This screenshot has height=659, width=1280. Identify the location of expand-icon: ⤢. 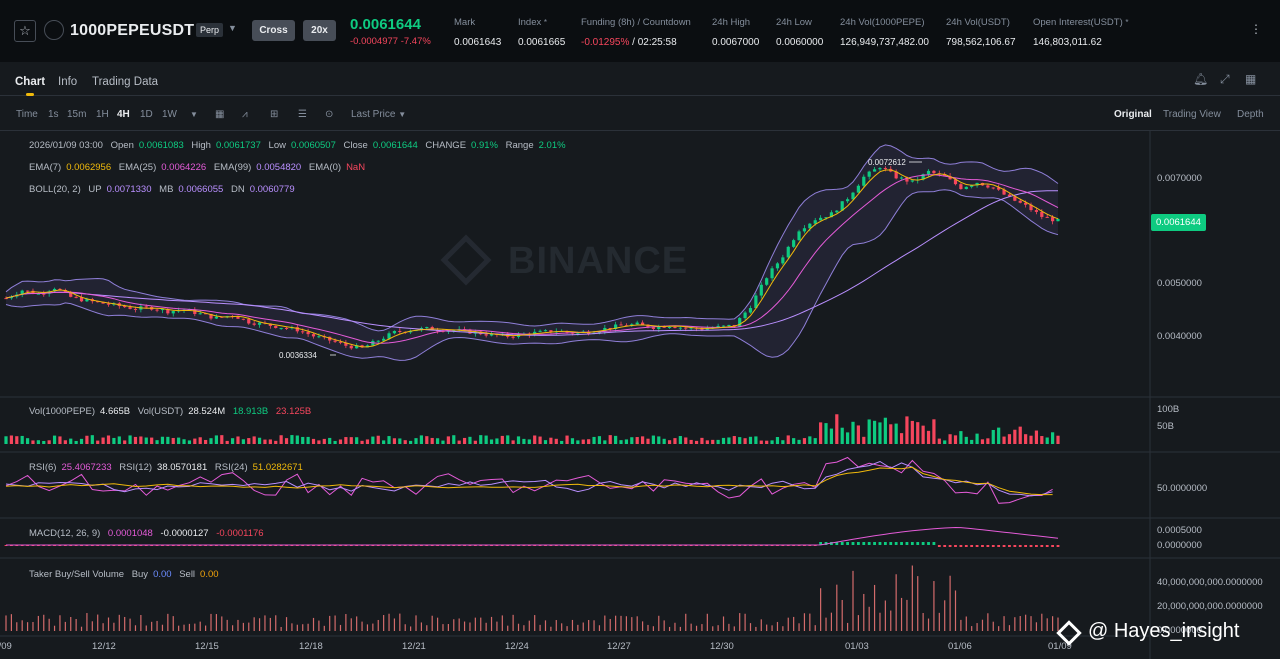
(1225, 79).